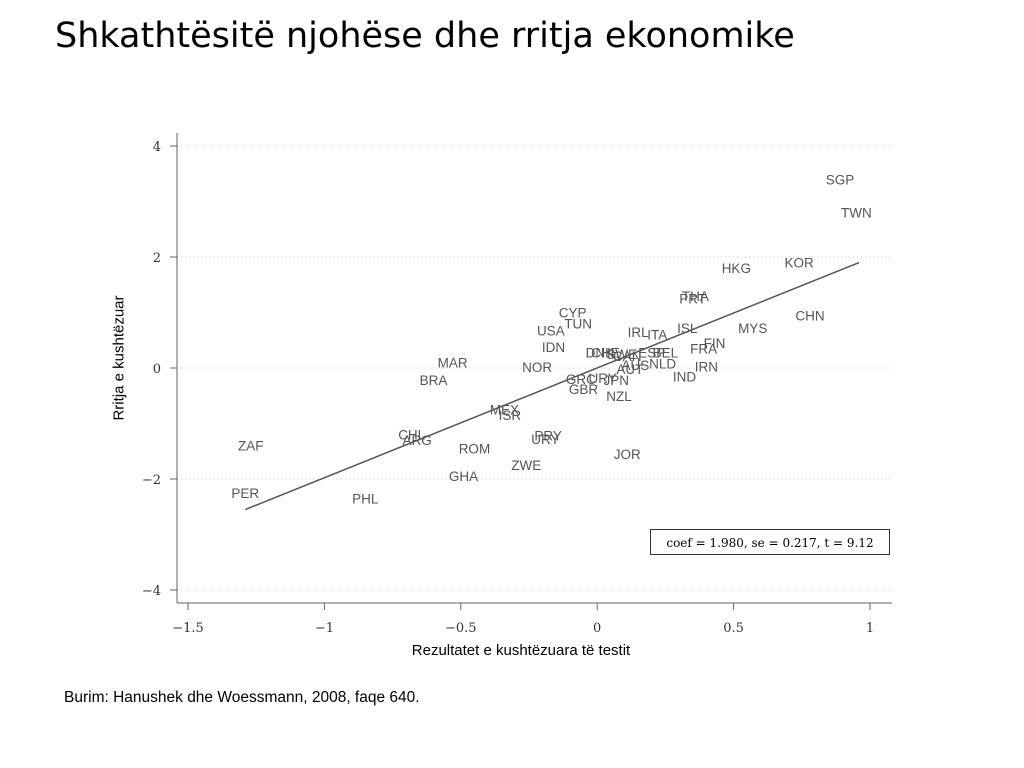 This screenshot has height=768, width=1024. What do you see at coordinates (188, 628) in the screenshot?
I see `x-tick-label: −1.5` at bounding box center [188, 628].